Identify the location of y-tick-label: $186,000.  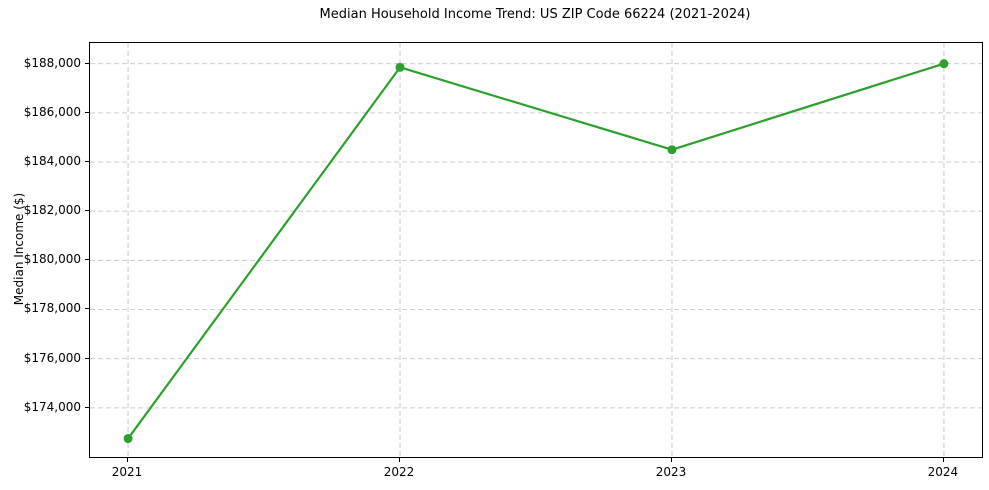
(52, 111).